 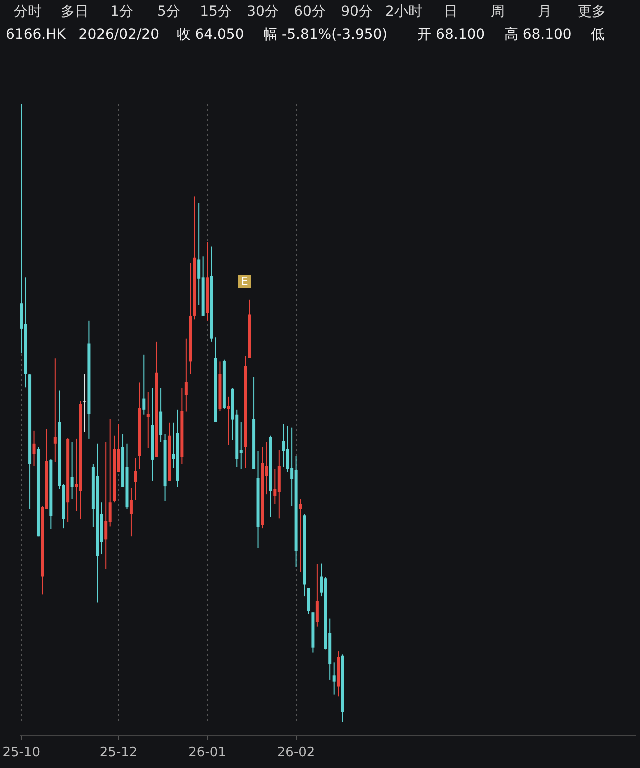 What do you see at coordinates (310, 12) in the screenshot?
I see `text: 60分` at bounding box center [310, 12].